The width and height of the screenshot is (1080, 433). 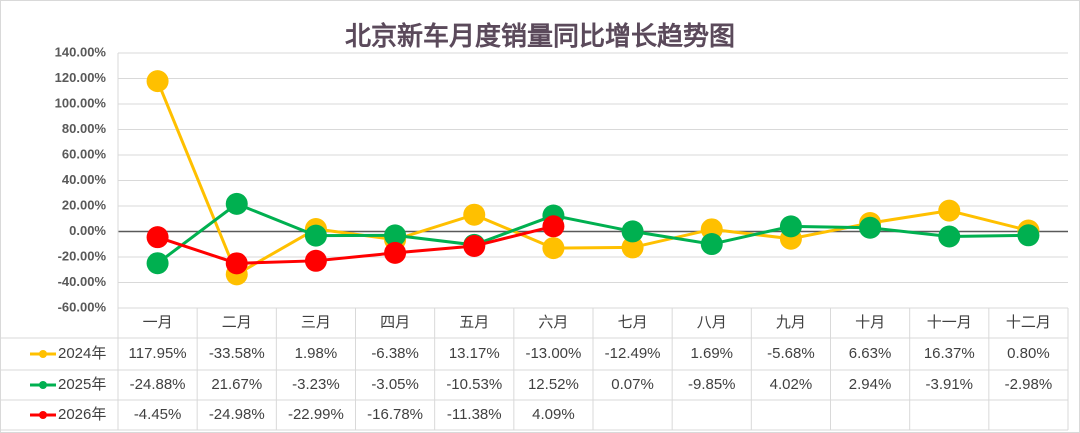 I want to click on table-value: 4.02%, so click(x=791, y=384).